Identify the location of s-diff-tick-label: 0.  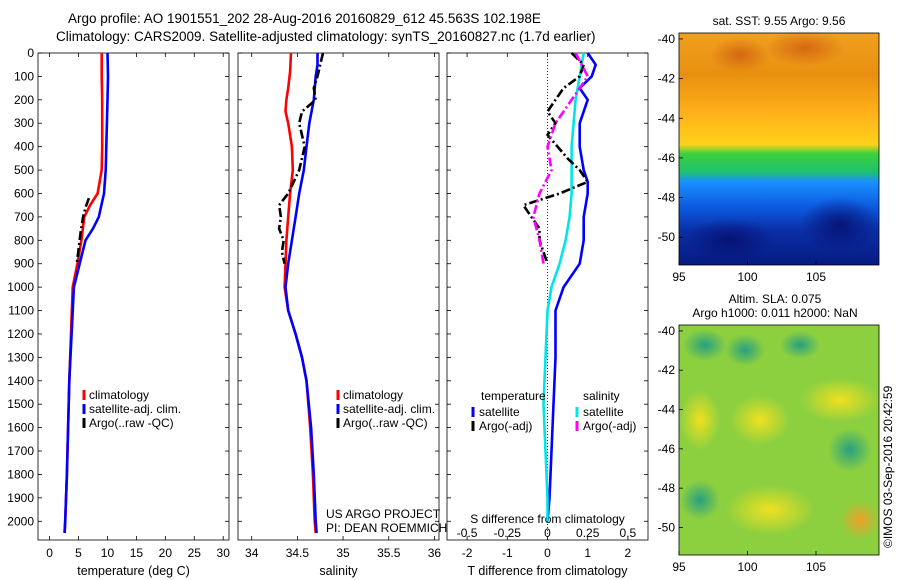
(547, 533).